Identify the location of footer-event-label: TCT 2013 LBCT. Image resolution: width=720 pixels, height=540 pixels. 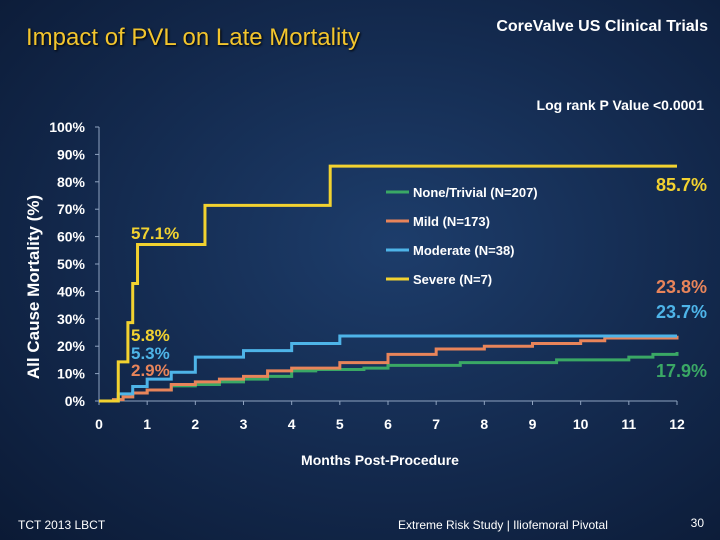
(62, 525).